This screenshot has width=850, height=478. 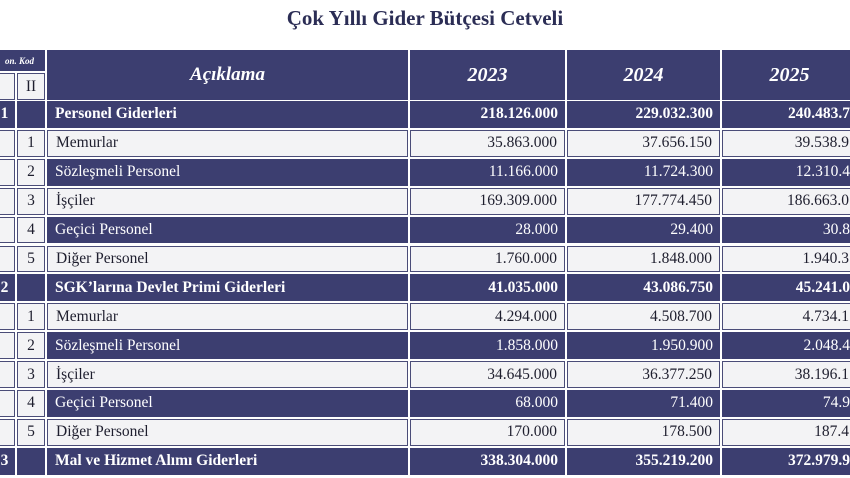 I want to click on amount: 12.310.4, so click(x=786, y=172).